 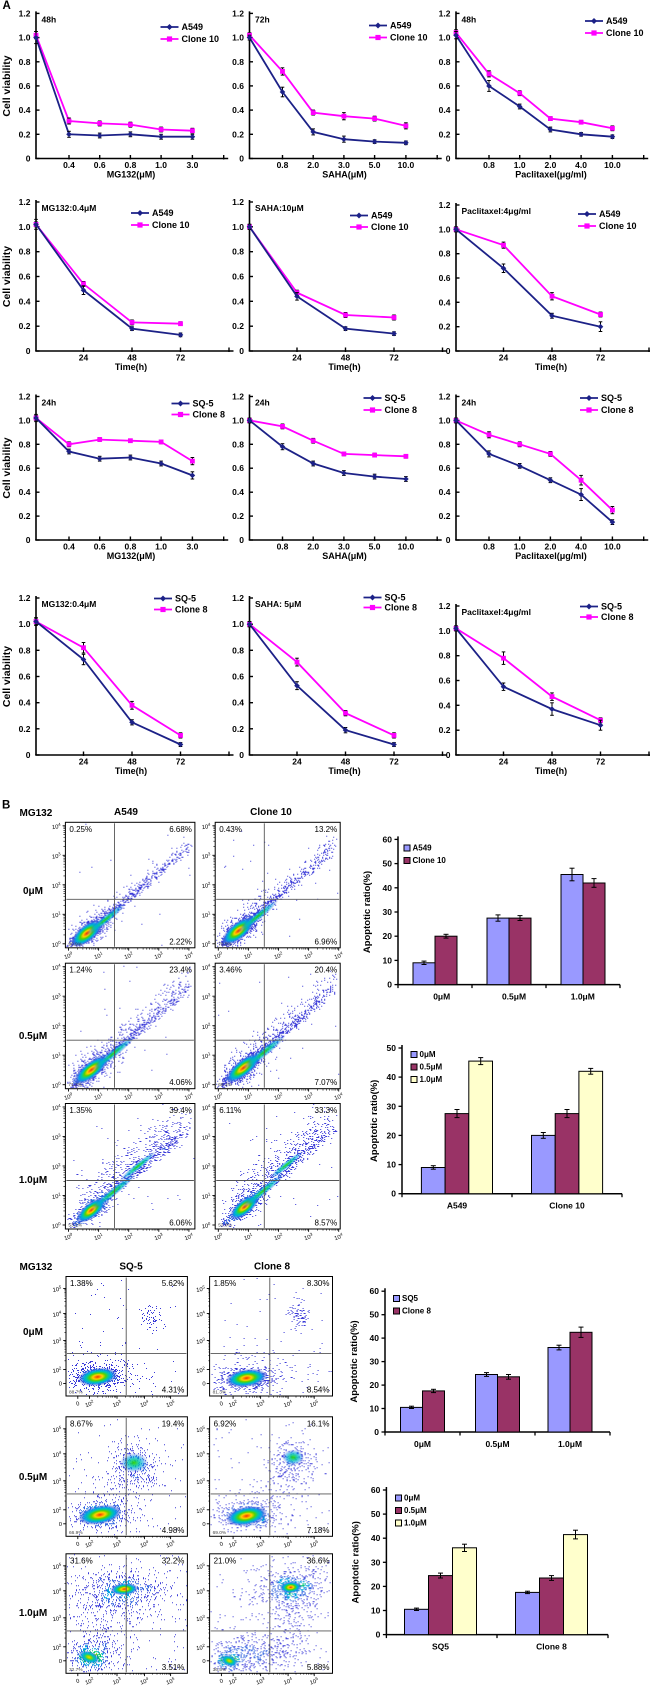 What do you see at coordinates (497, 1444) in the screenshot?
I see `svg-text: 0.5μM` at bounding box center [497, 1444].